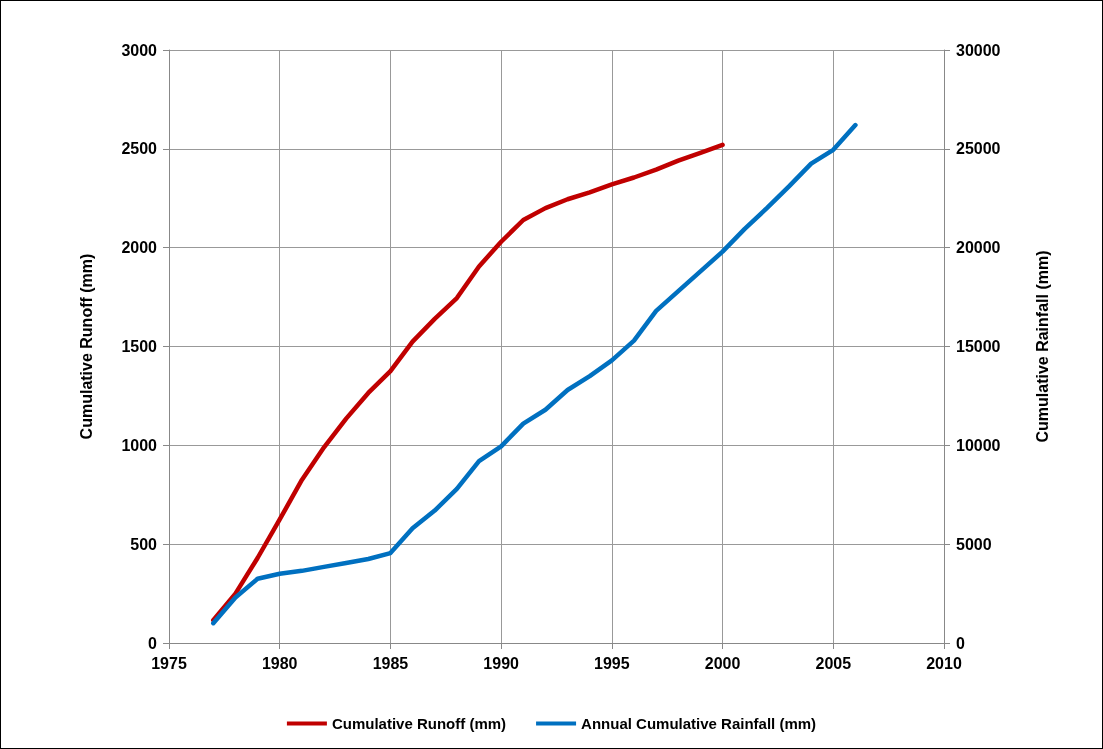  I want to click on x-tick-label: 2010, so click(944, 663).